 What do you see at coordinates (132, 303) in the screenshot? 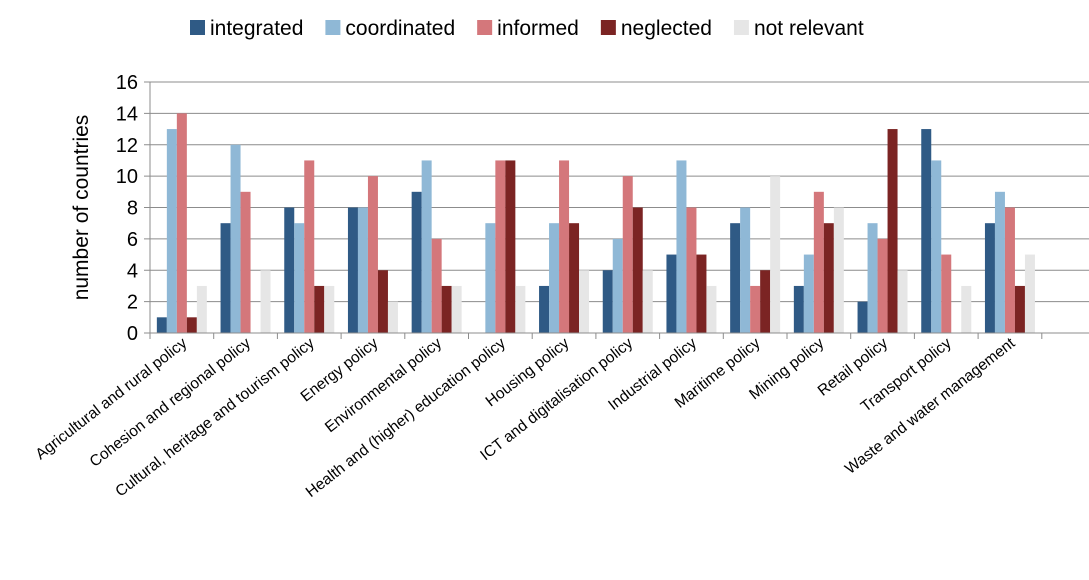
I see `y-tick-label: 2` at bounding box center [132, 303].